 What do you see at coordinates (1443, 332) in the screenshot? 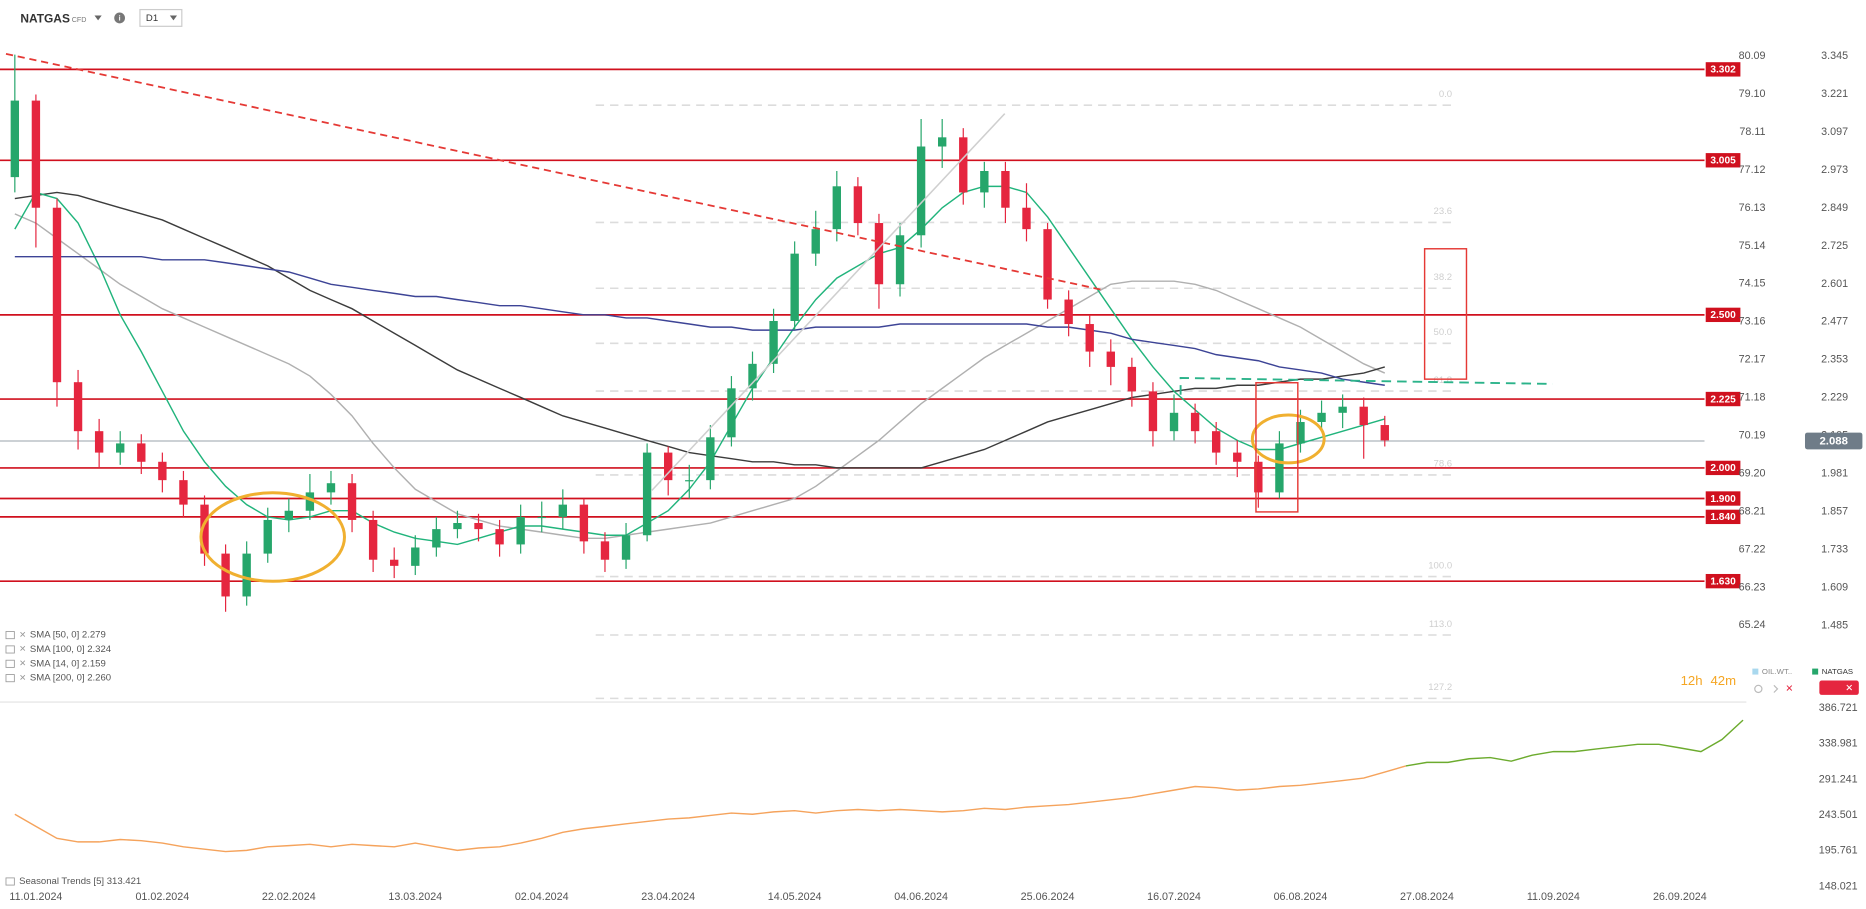
I see `fib-label: 50.0` at bounding box center [1443, 332].